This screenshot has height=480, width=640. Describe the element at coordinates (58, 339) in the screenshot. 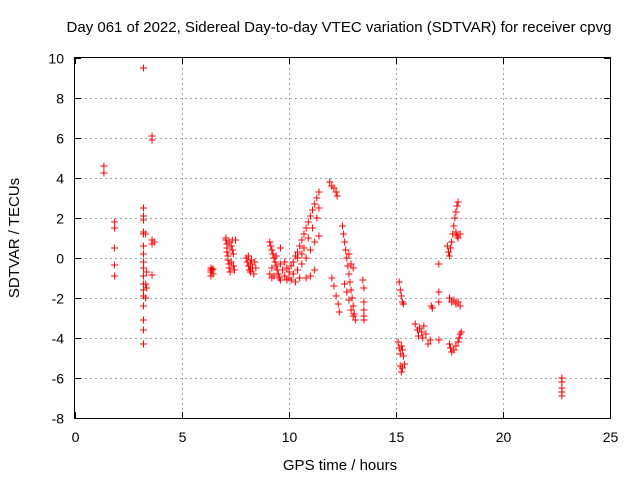

I see `y-tick-label: -4` at that location.